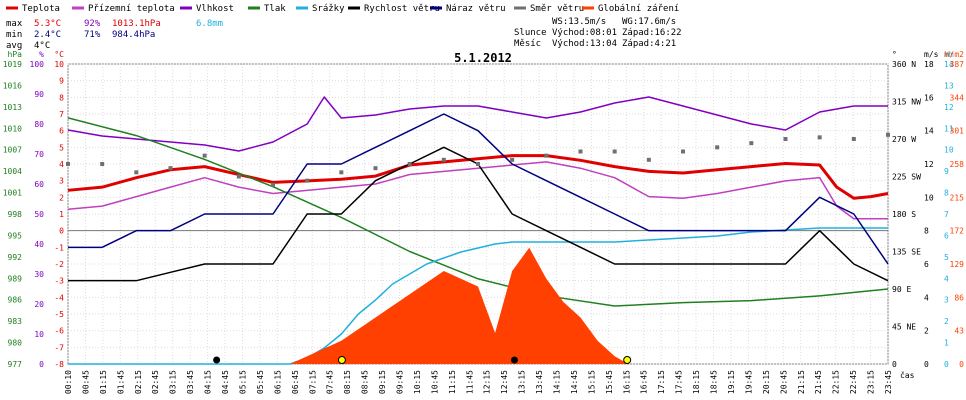  What do you see at coordinates (12, 64) in the screenshot?
I see `axis-hpa-tick: 1019` at bounding box center [12, 64].